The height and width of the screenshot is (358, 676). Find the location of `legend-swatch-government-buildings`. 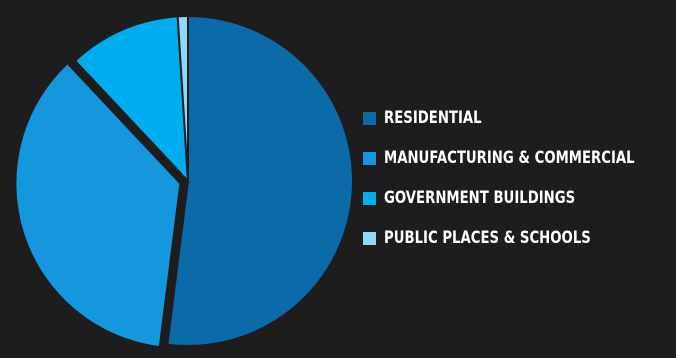

legend-swatch-government-buildings is located at coordinates (369, 198).